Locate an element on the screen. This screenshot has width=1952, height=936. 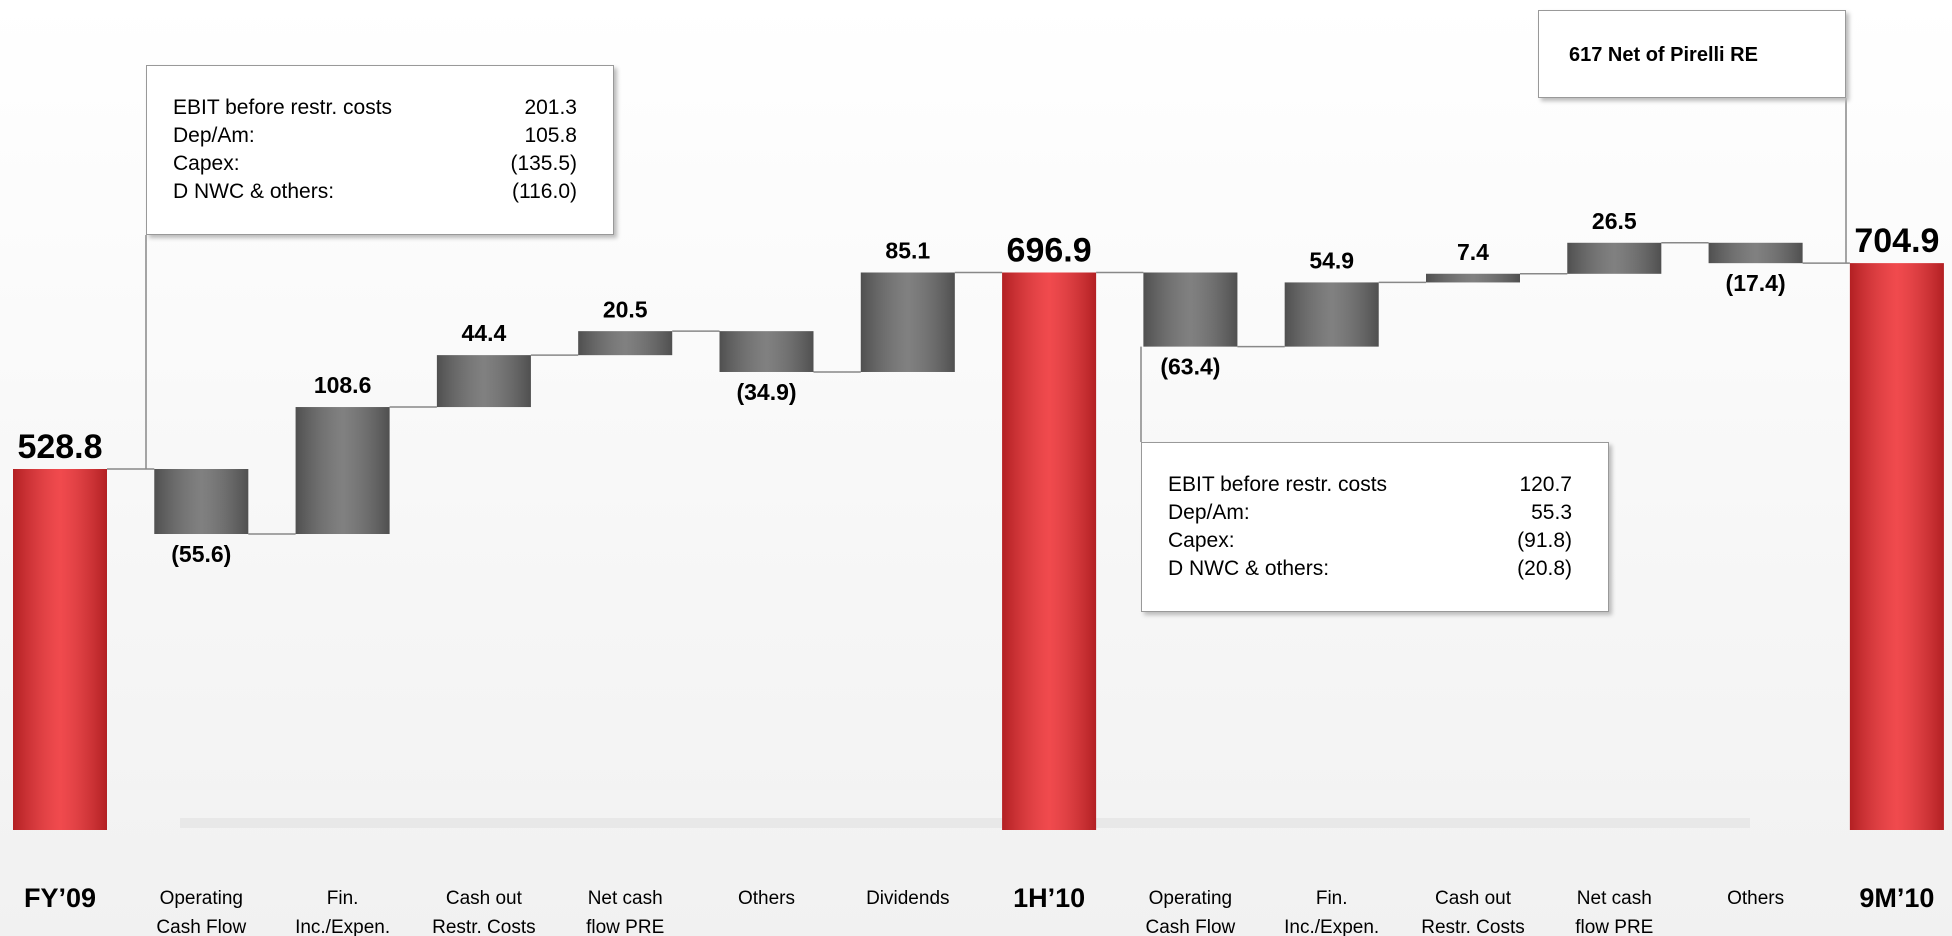
annotation-row: Capex: (91.8) is located at coordinates (1370, 541).